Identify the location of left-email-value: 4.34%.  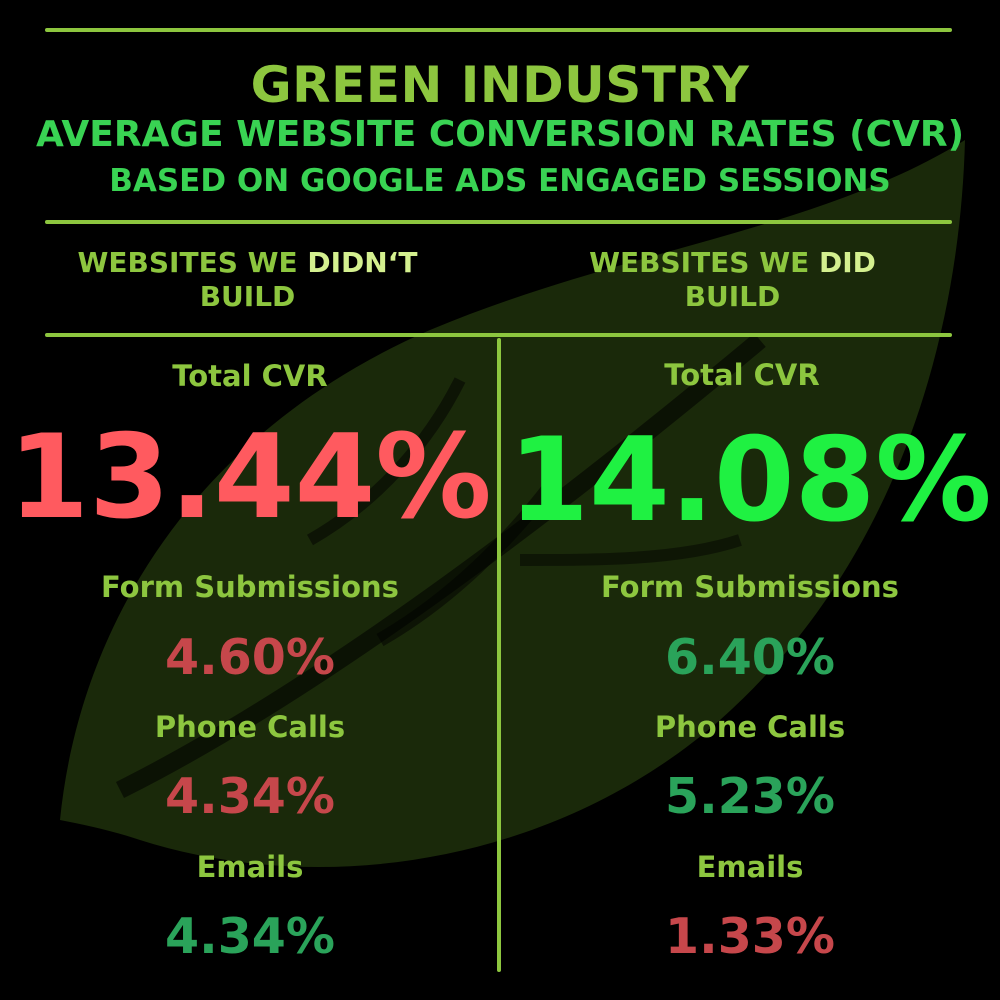
(250, 936).